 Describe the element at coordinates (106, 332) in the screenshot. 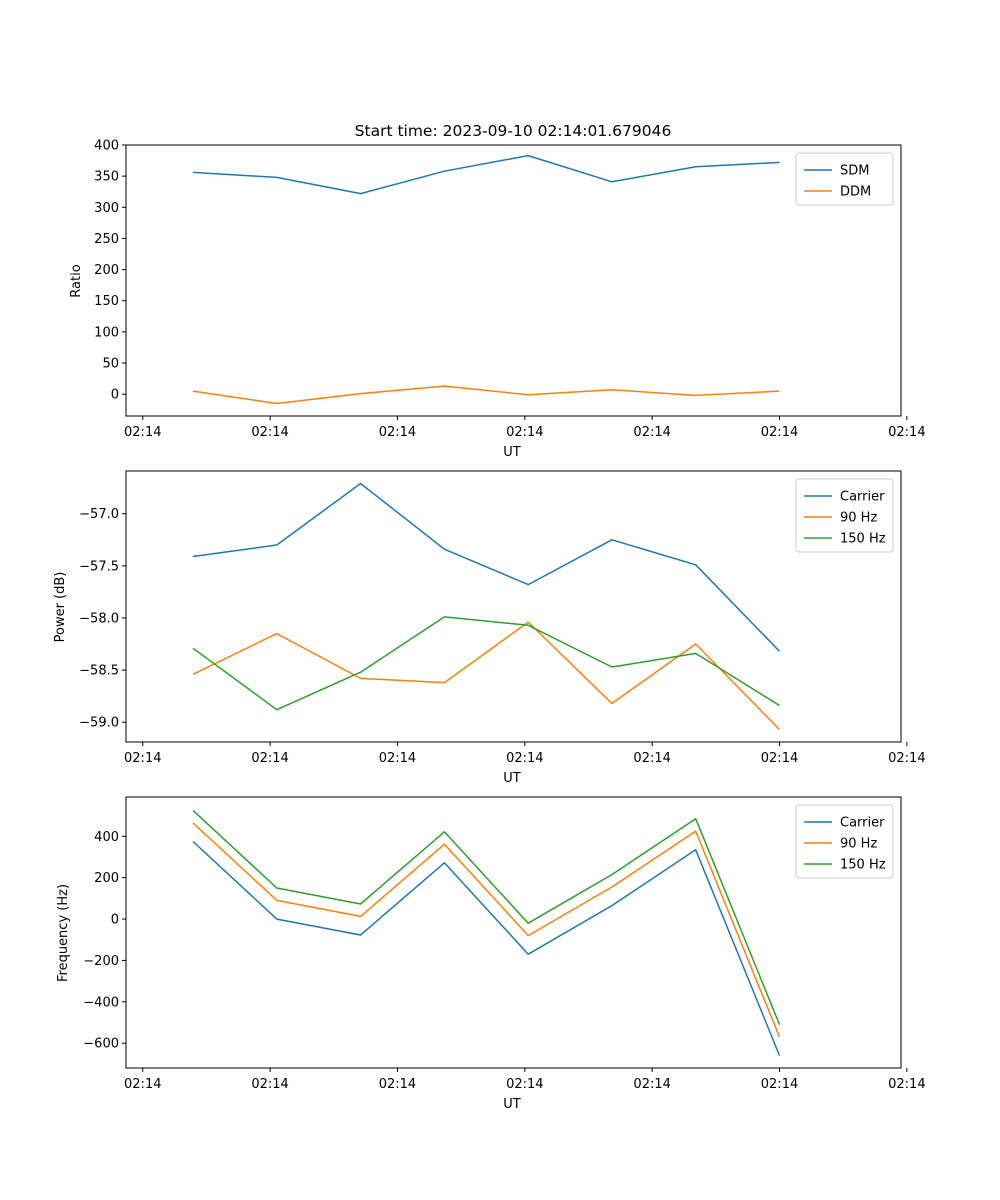

I see `y-tick-label: 100` at that location.